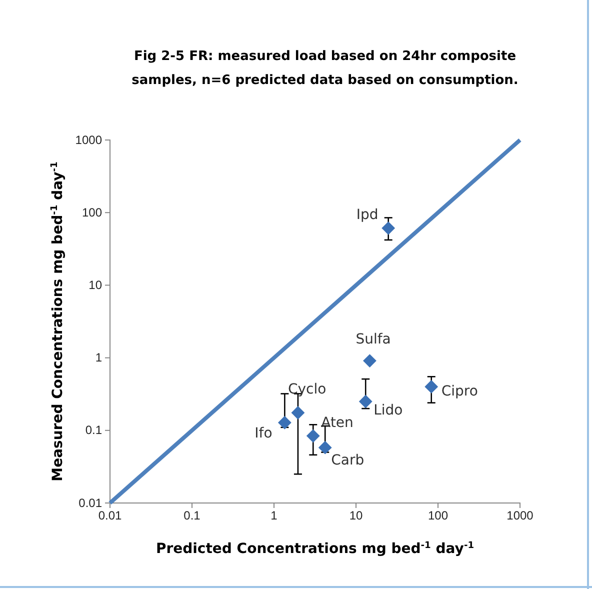  I want to click on y-tick-label: 100, so click(92, 212).